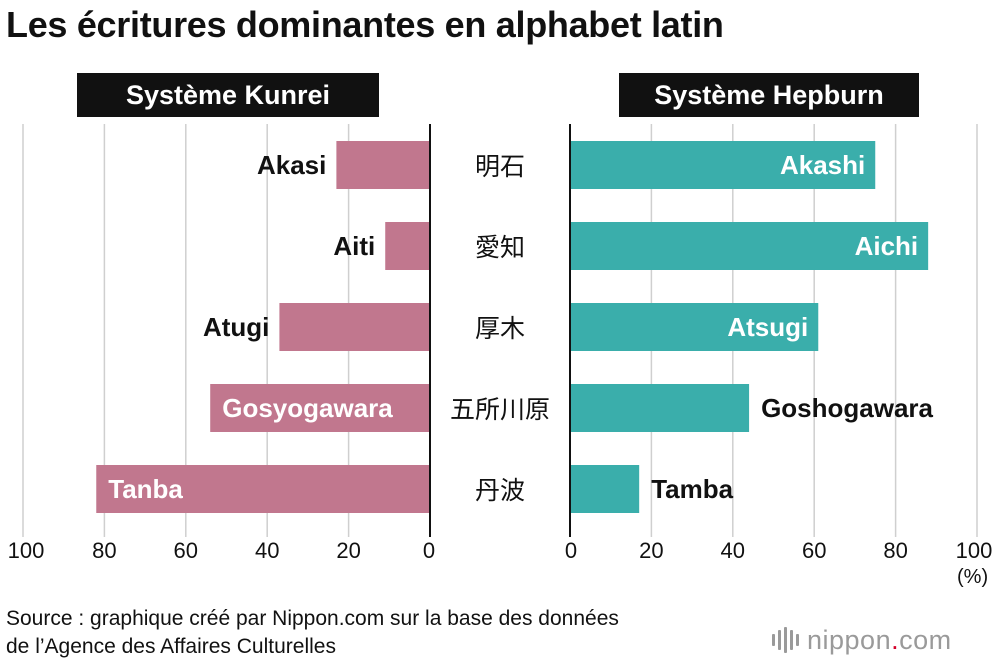 This screenshot has height=666, width=1000. What do you see at coordinates (692, 489) in the screenshot?
I see `bar-label-hepburn-4: Tamba` at bounding box center [692, 489].